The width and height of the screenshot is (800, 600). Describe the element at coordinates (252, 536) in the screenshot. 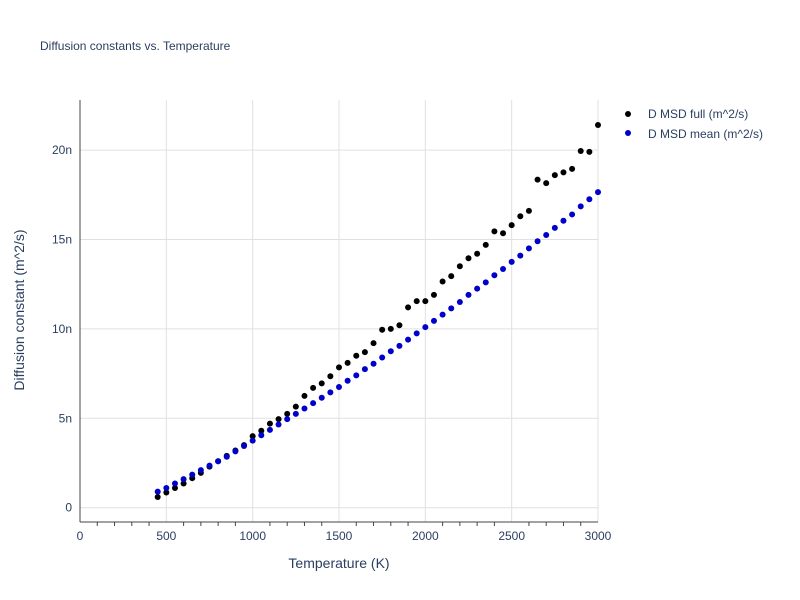

I see `x-tick-label: 1000` at that location.